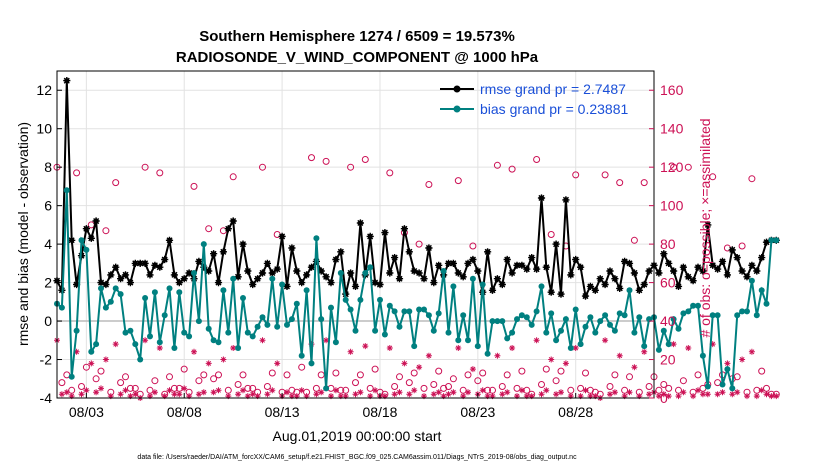  I want to click on y-tick-label: -2, so click(46, 360).